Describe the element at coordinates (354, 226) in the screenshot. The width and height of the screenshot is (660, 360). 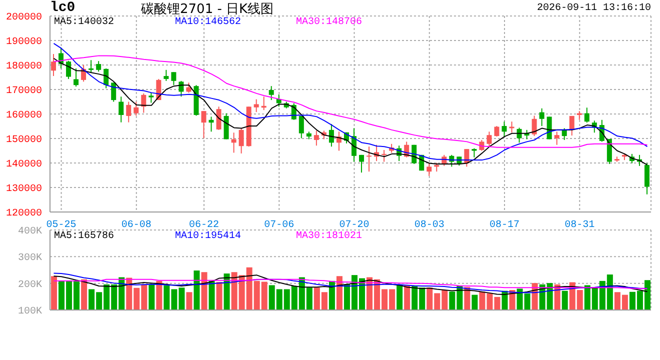
I see `x-tick-label: 07-20` at that location.